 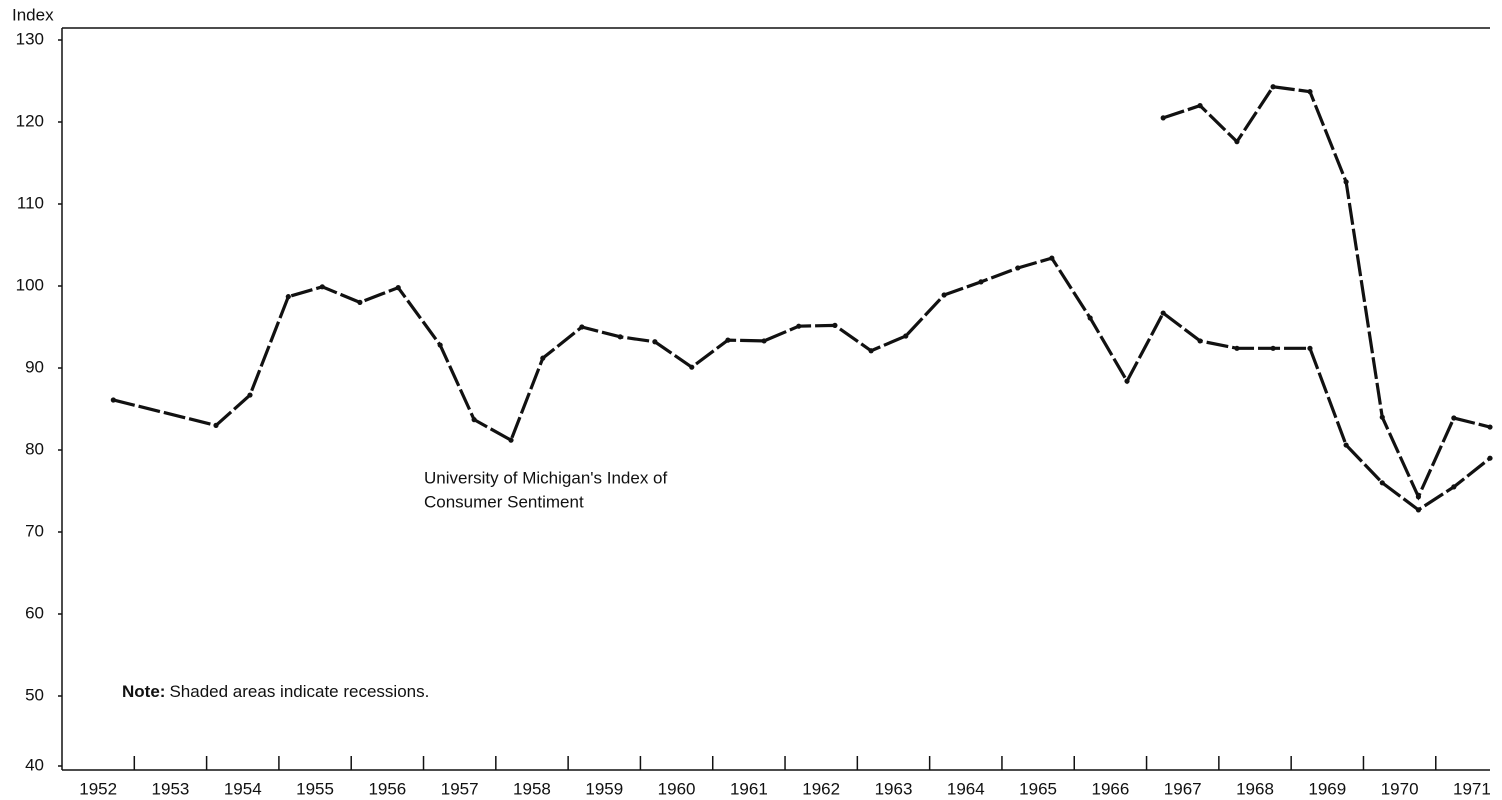 I want to click on annotation: University of Michigan's Index of, so click(x=546, y=477).